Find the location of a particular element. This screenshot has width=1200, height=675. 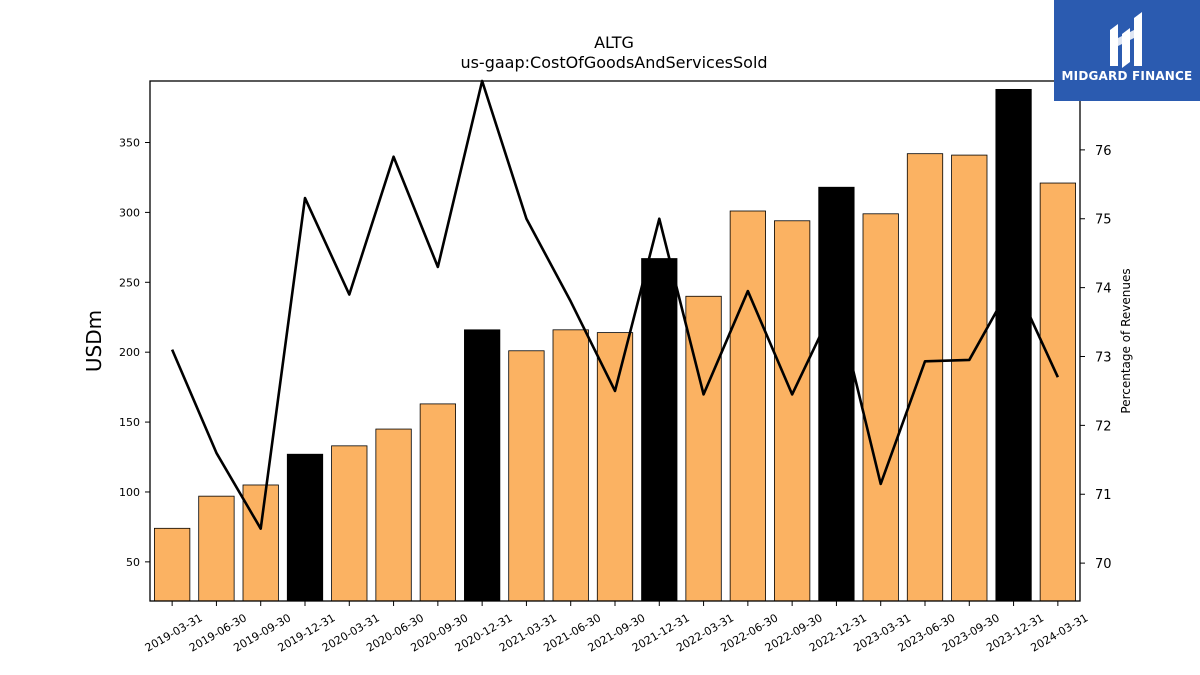

y2-axis-label: Percentage of Revenues is located at coordinates (1126, 340).